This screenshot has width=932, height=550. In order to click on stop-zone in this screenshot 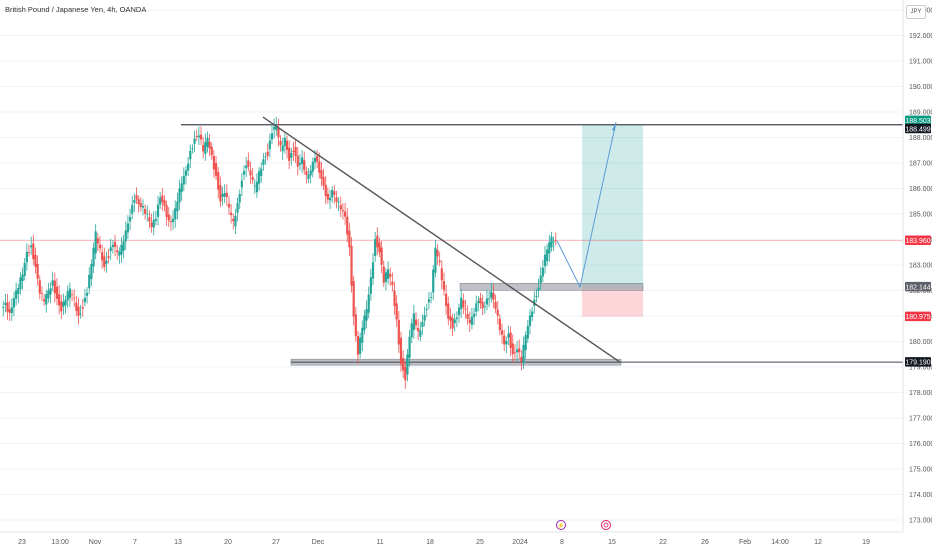, I will do `click(612, 301)`.